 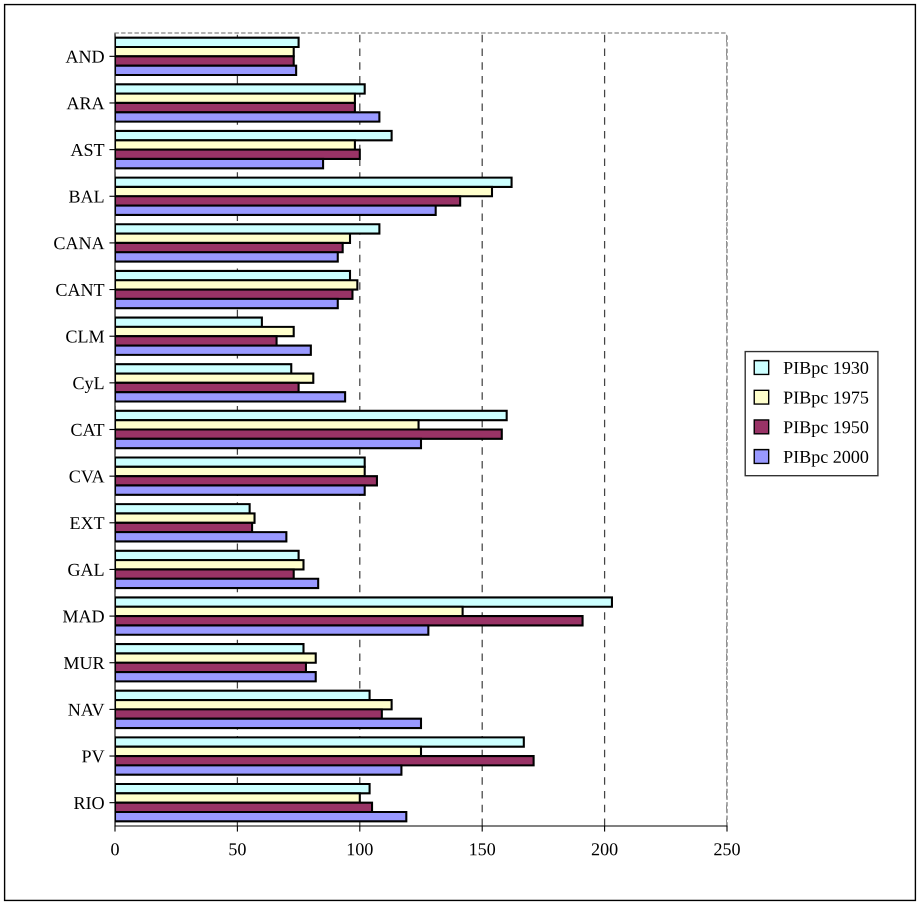 I want to click on y-tick-label: CAT, so click(x=87, y=430).